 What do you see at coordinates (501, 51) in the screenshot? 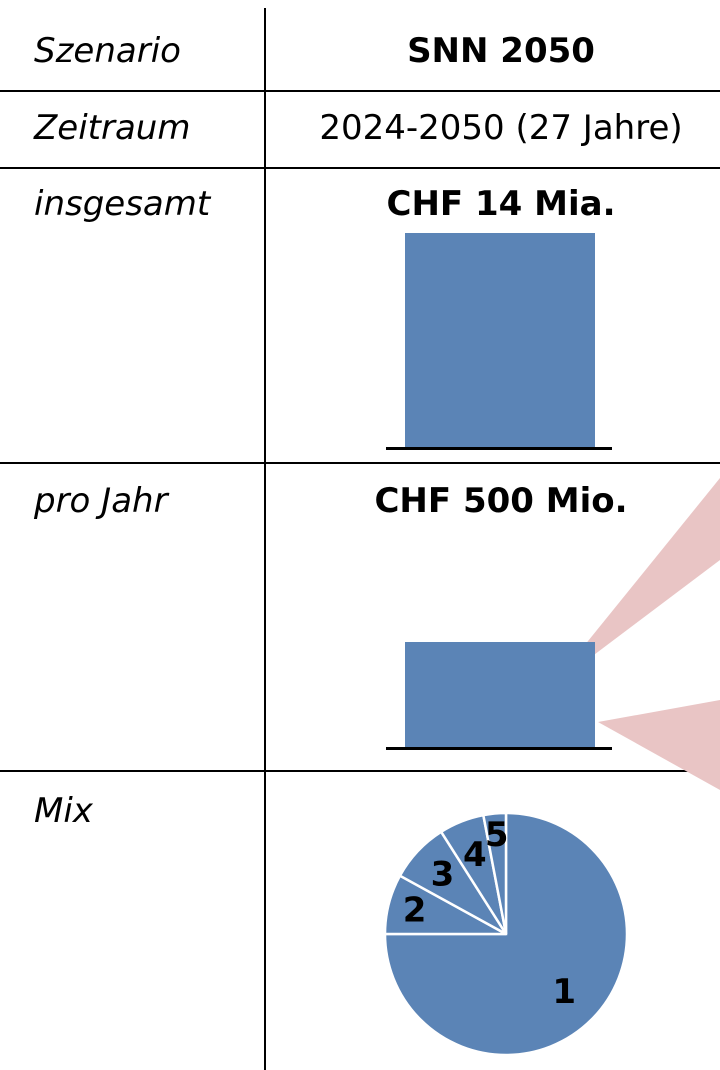
I see `scenario-value: SNN 2050` at bounding box center [501, 51].